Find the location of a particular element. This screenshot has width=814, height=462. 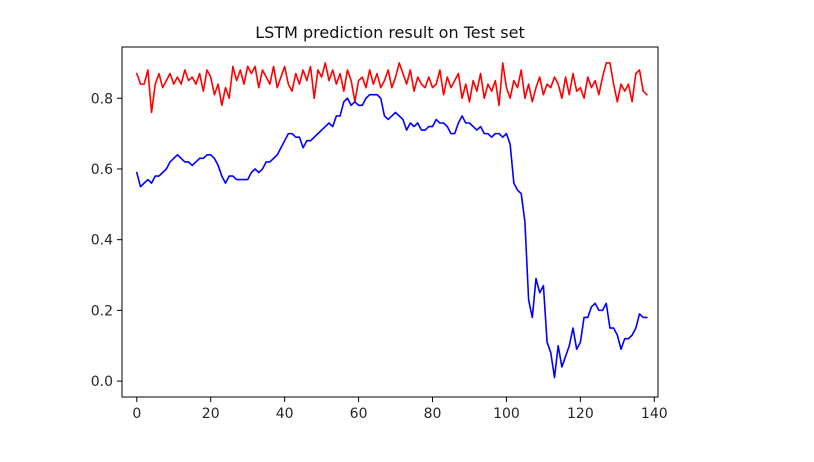

y-axis: 0.0 0.2 0.4 0.6 0.8 is located at coordinates (106, 240).